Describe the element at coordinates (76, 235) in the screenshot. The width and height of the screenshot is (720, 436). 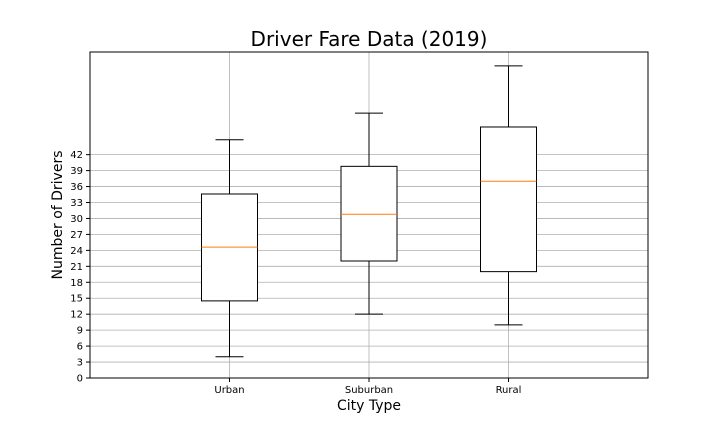
I see `y-tick-label: 27` at that location.